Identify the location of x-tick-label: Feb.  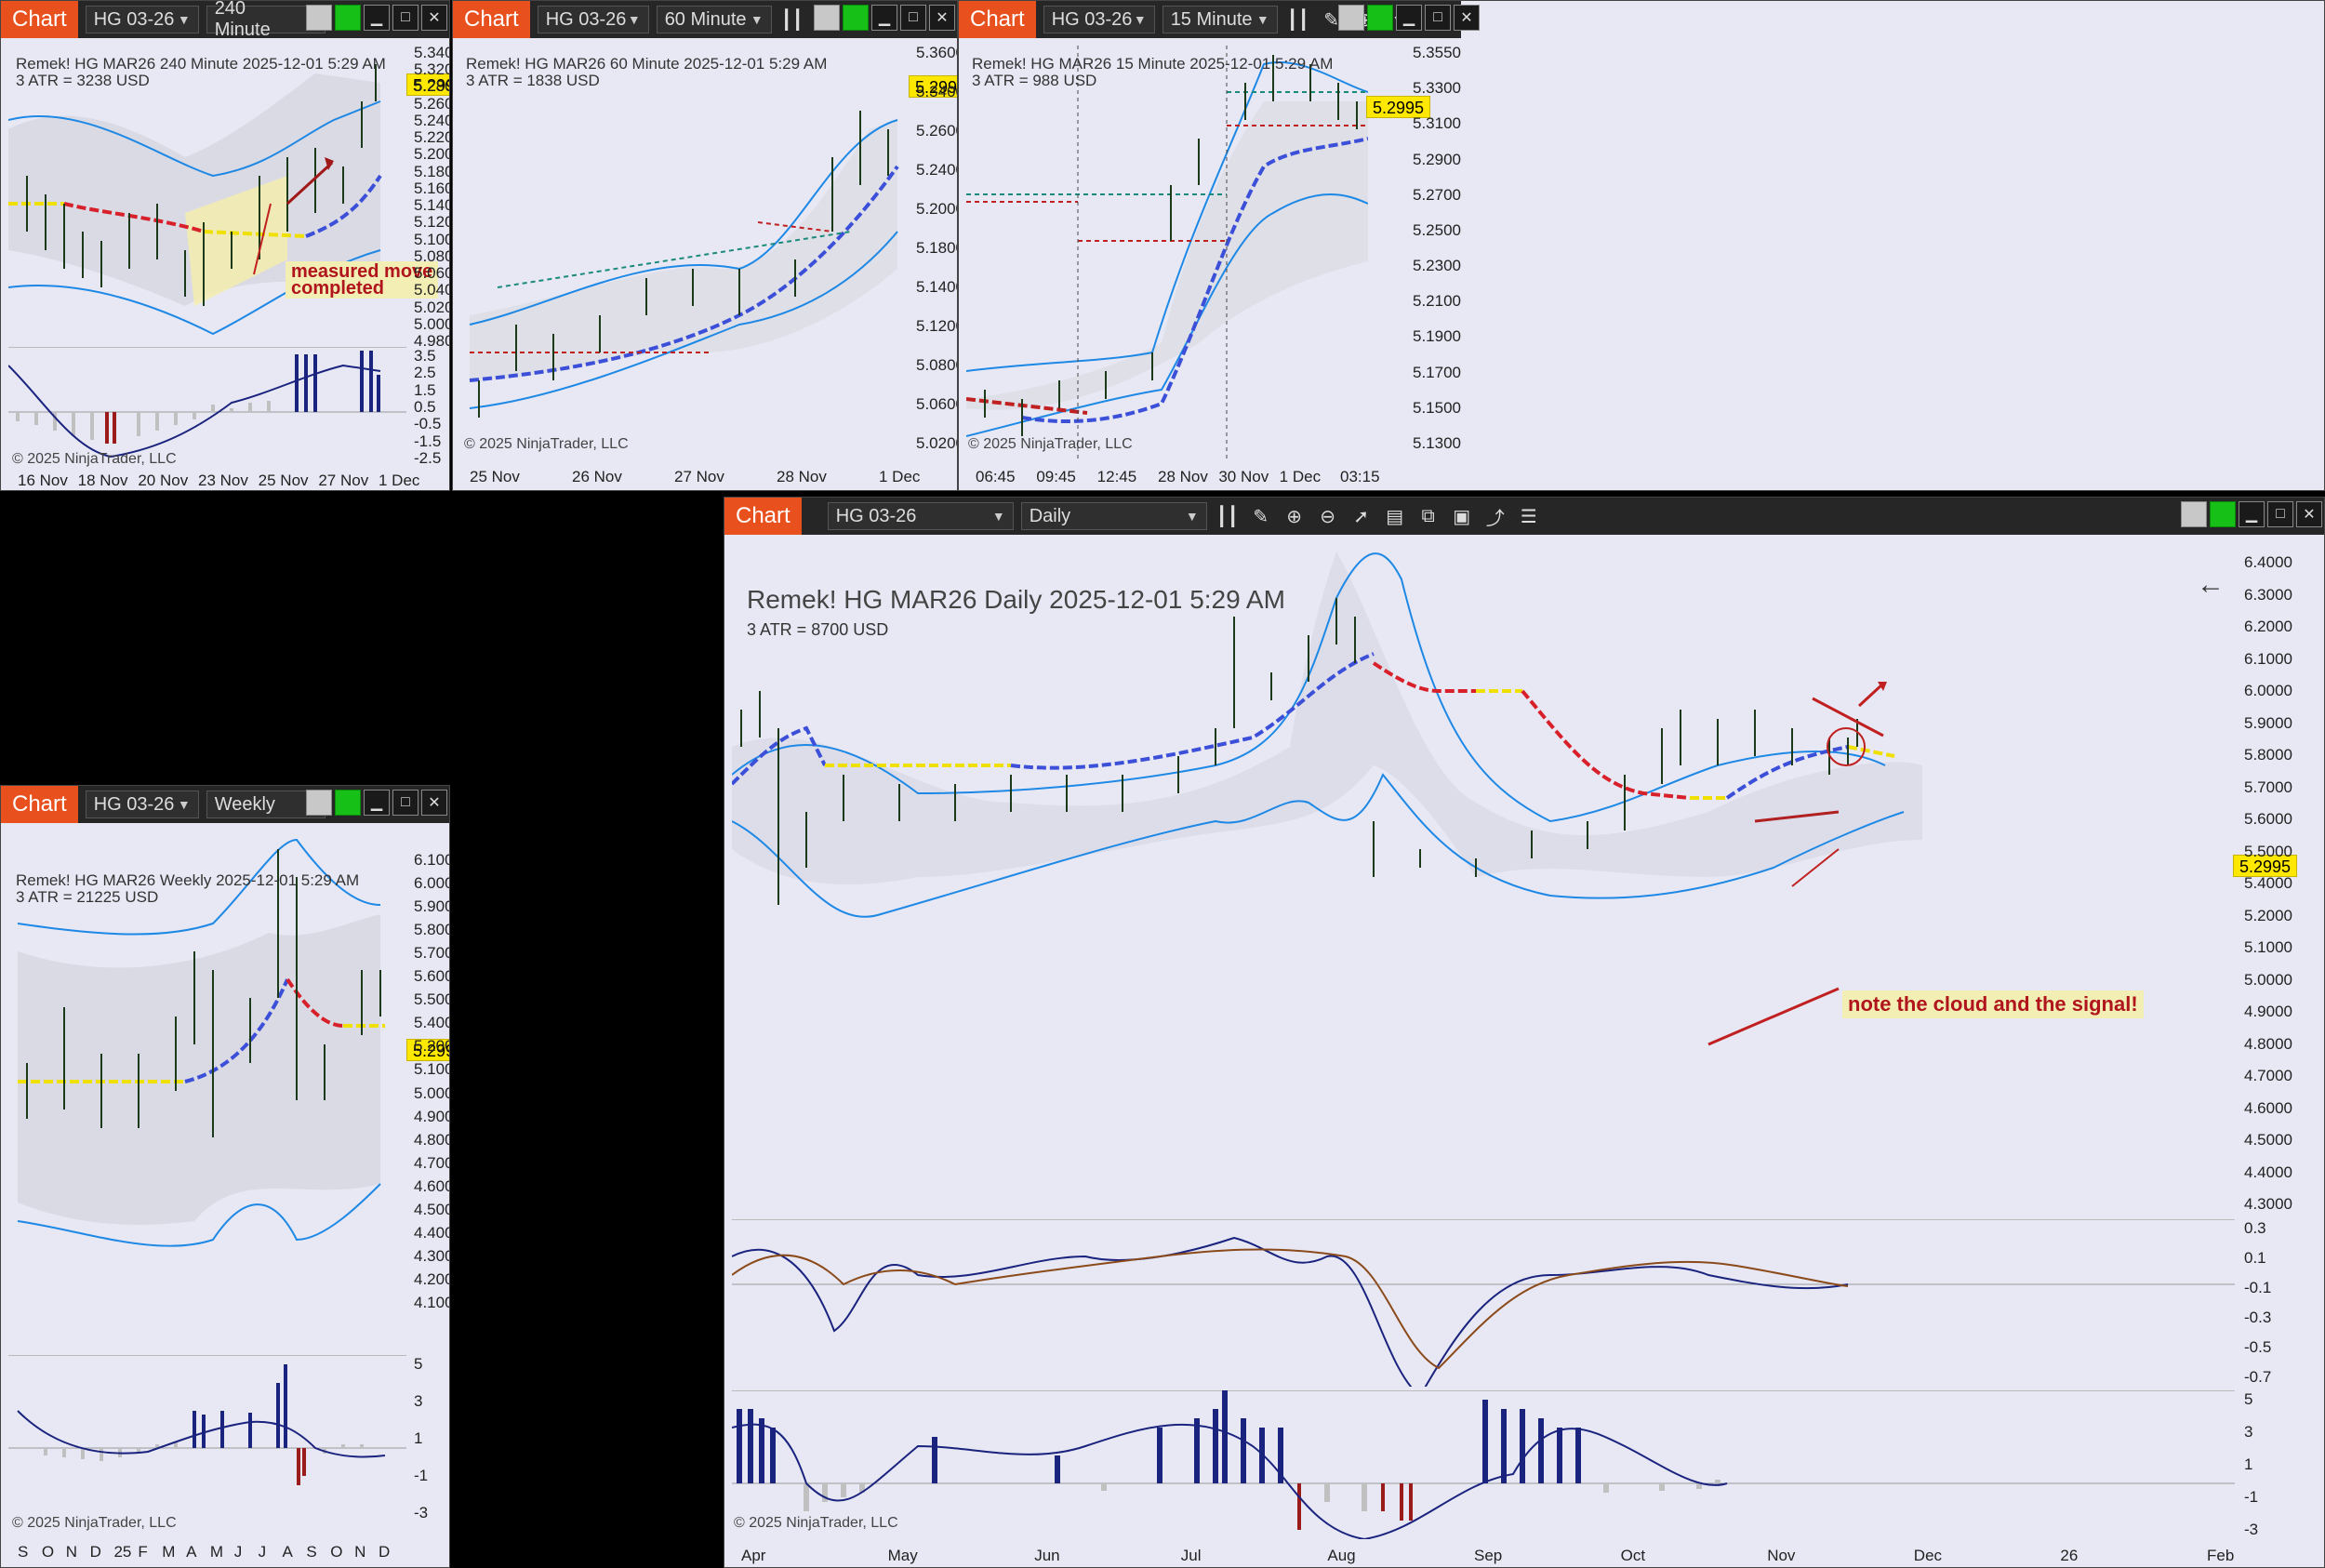
(2221, 1555).